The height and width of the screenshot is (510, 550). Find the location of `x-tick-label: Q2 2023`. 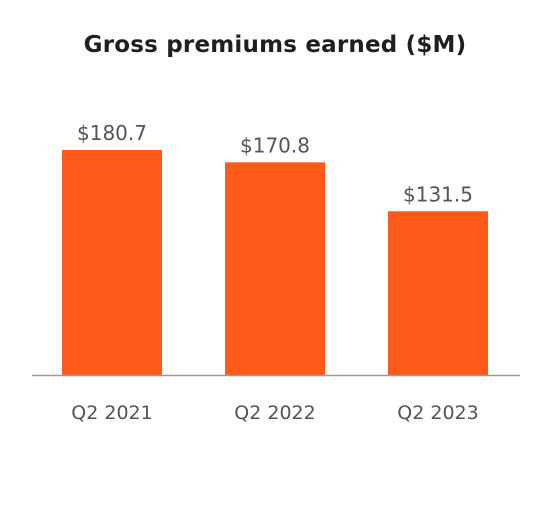

x-tick-label: Q2 2023 is located at coordinates (437, 413).